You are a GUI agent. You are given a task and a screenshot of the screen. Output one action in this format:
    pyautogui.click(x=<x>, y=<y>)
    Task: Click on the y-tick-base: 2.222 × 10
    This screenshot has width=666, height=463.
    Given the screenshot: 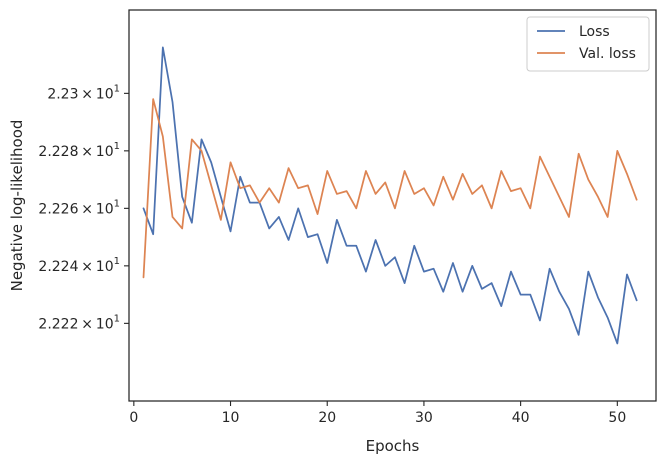 What is the action you would take?
    pyautogui.click(x=75, y=324)
    